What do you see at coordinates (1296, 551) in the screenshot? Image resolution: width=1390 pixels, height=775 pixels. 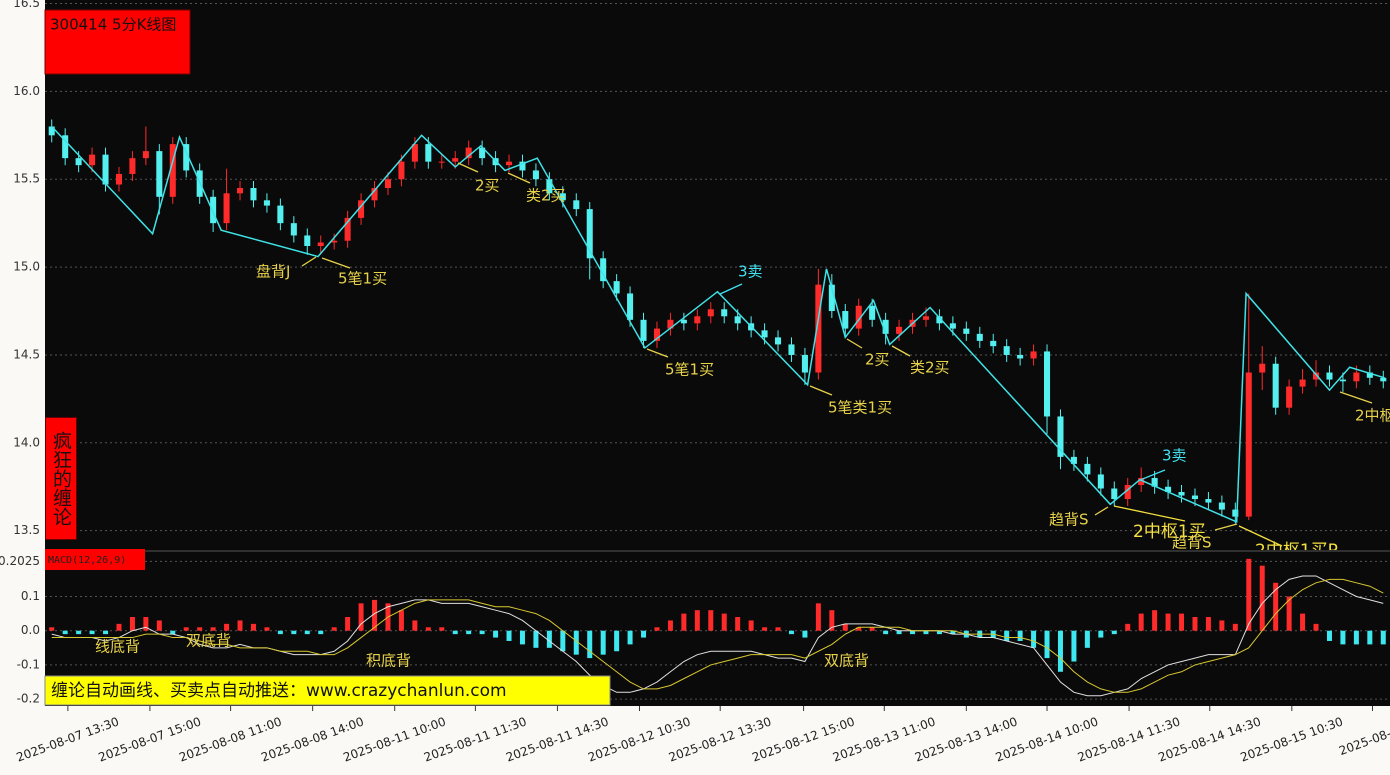 I see `annotation: 2中枢1买P` at bounding box center [1296, 551].